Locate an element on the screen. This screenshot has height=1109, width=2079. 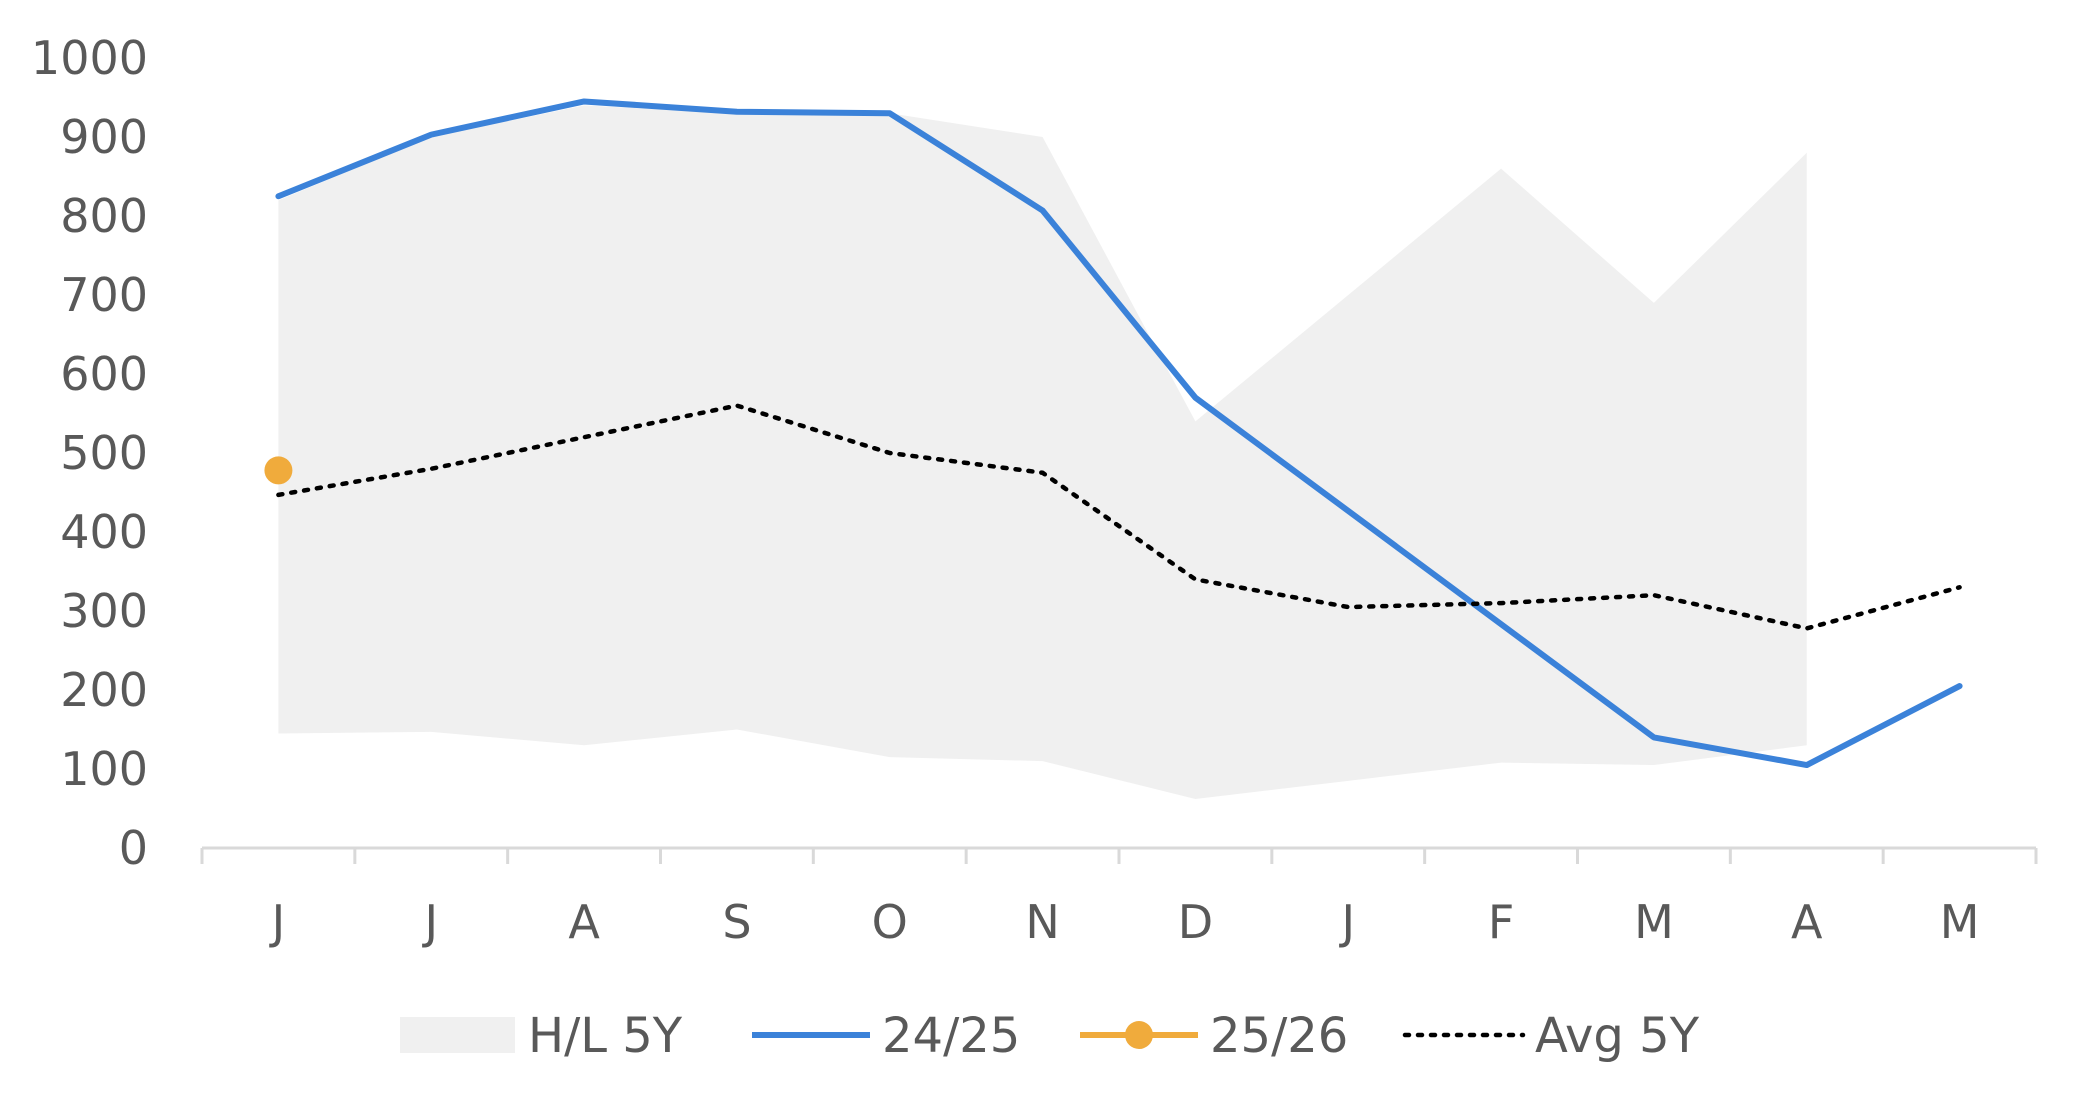
legend-swatch-band is located at coordinates (457, 1035).